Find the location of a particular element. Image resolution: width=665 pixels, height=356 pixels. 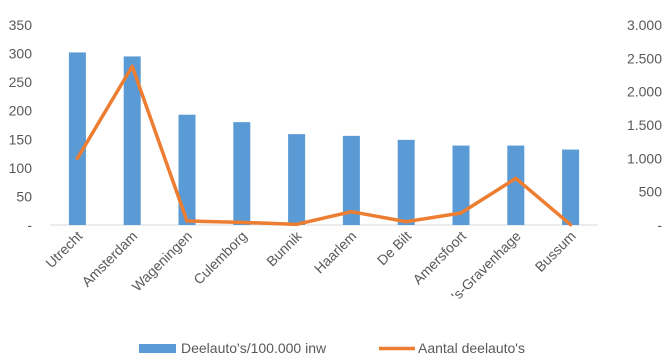

y-right-tick-label: 1.500 is located at coordinates (644, 125).